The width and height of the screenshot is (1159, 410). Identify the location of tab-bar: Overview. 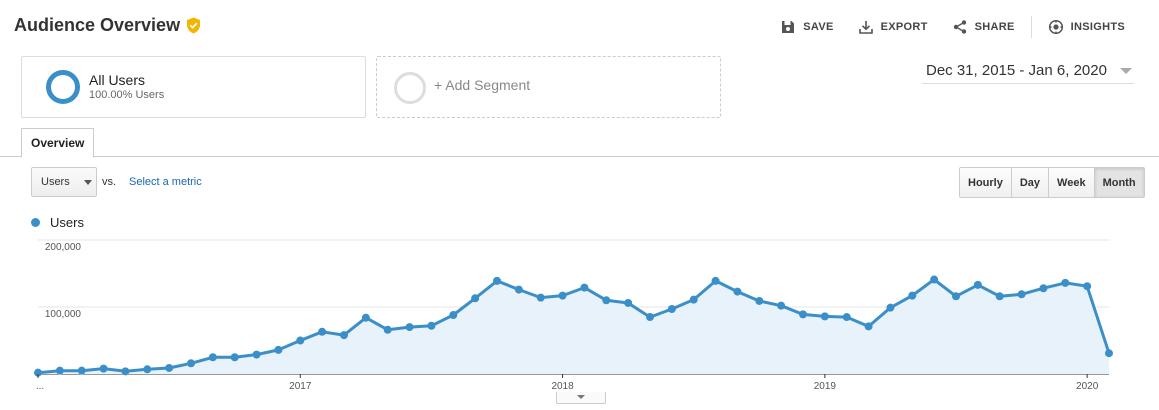
(579, 142).